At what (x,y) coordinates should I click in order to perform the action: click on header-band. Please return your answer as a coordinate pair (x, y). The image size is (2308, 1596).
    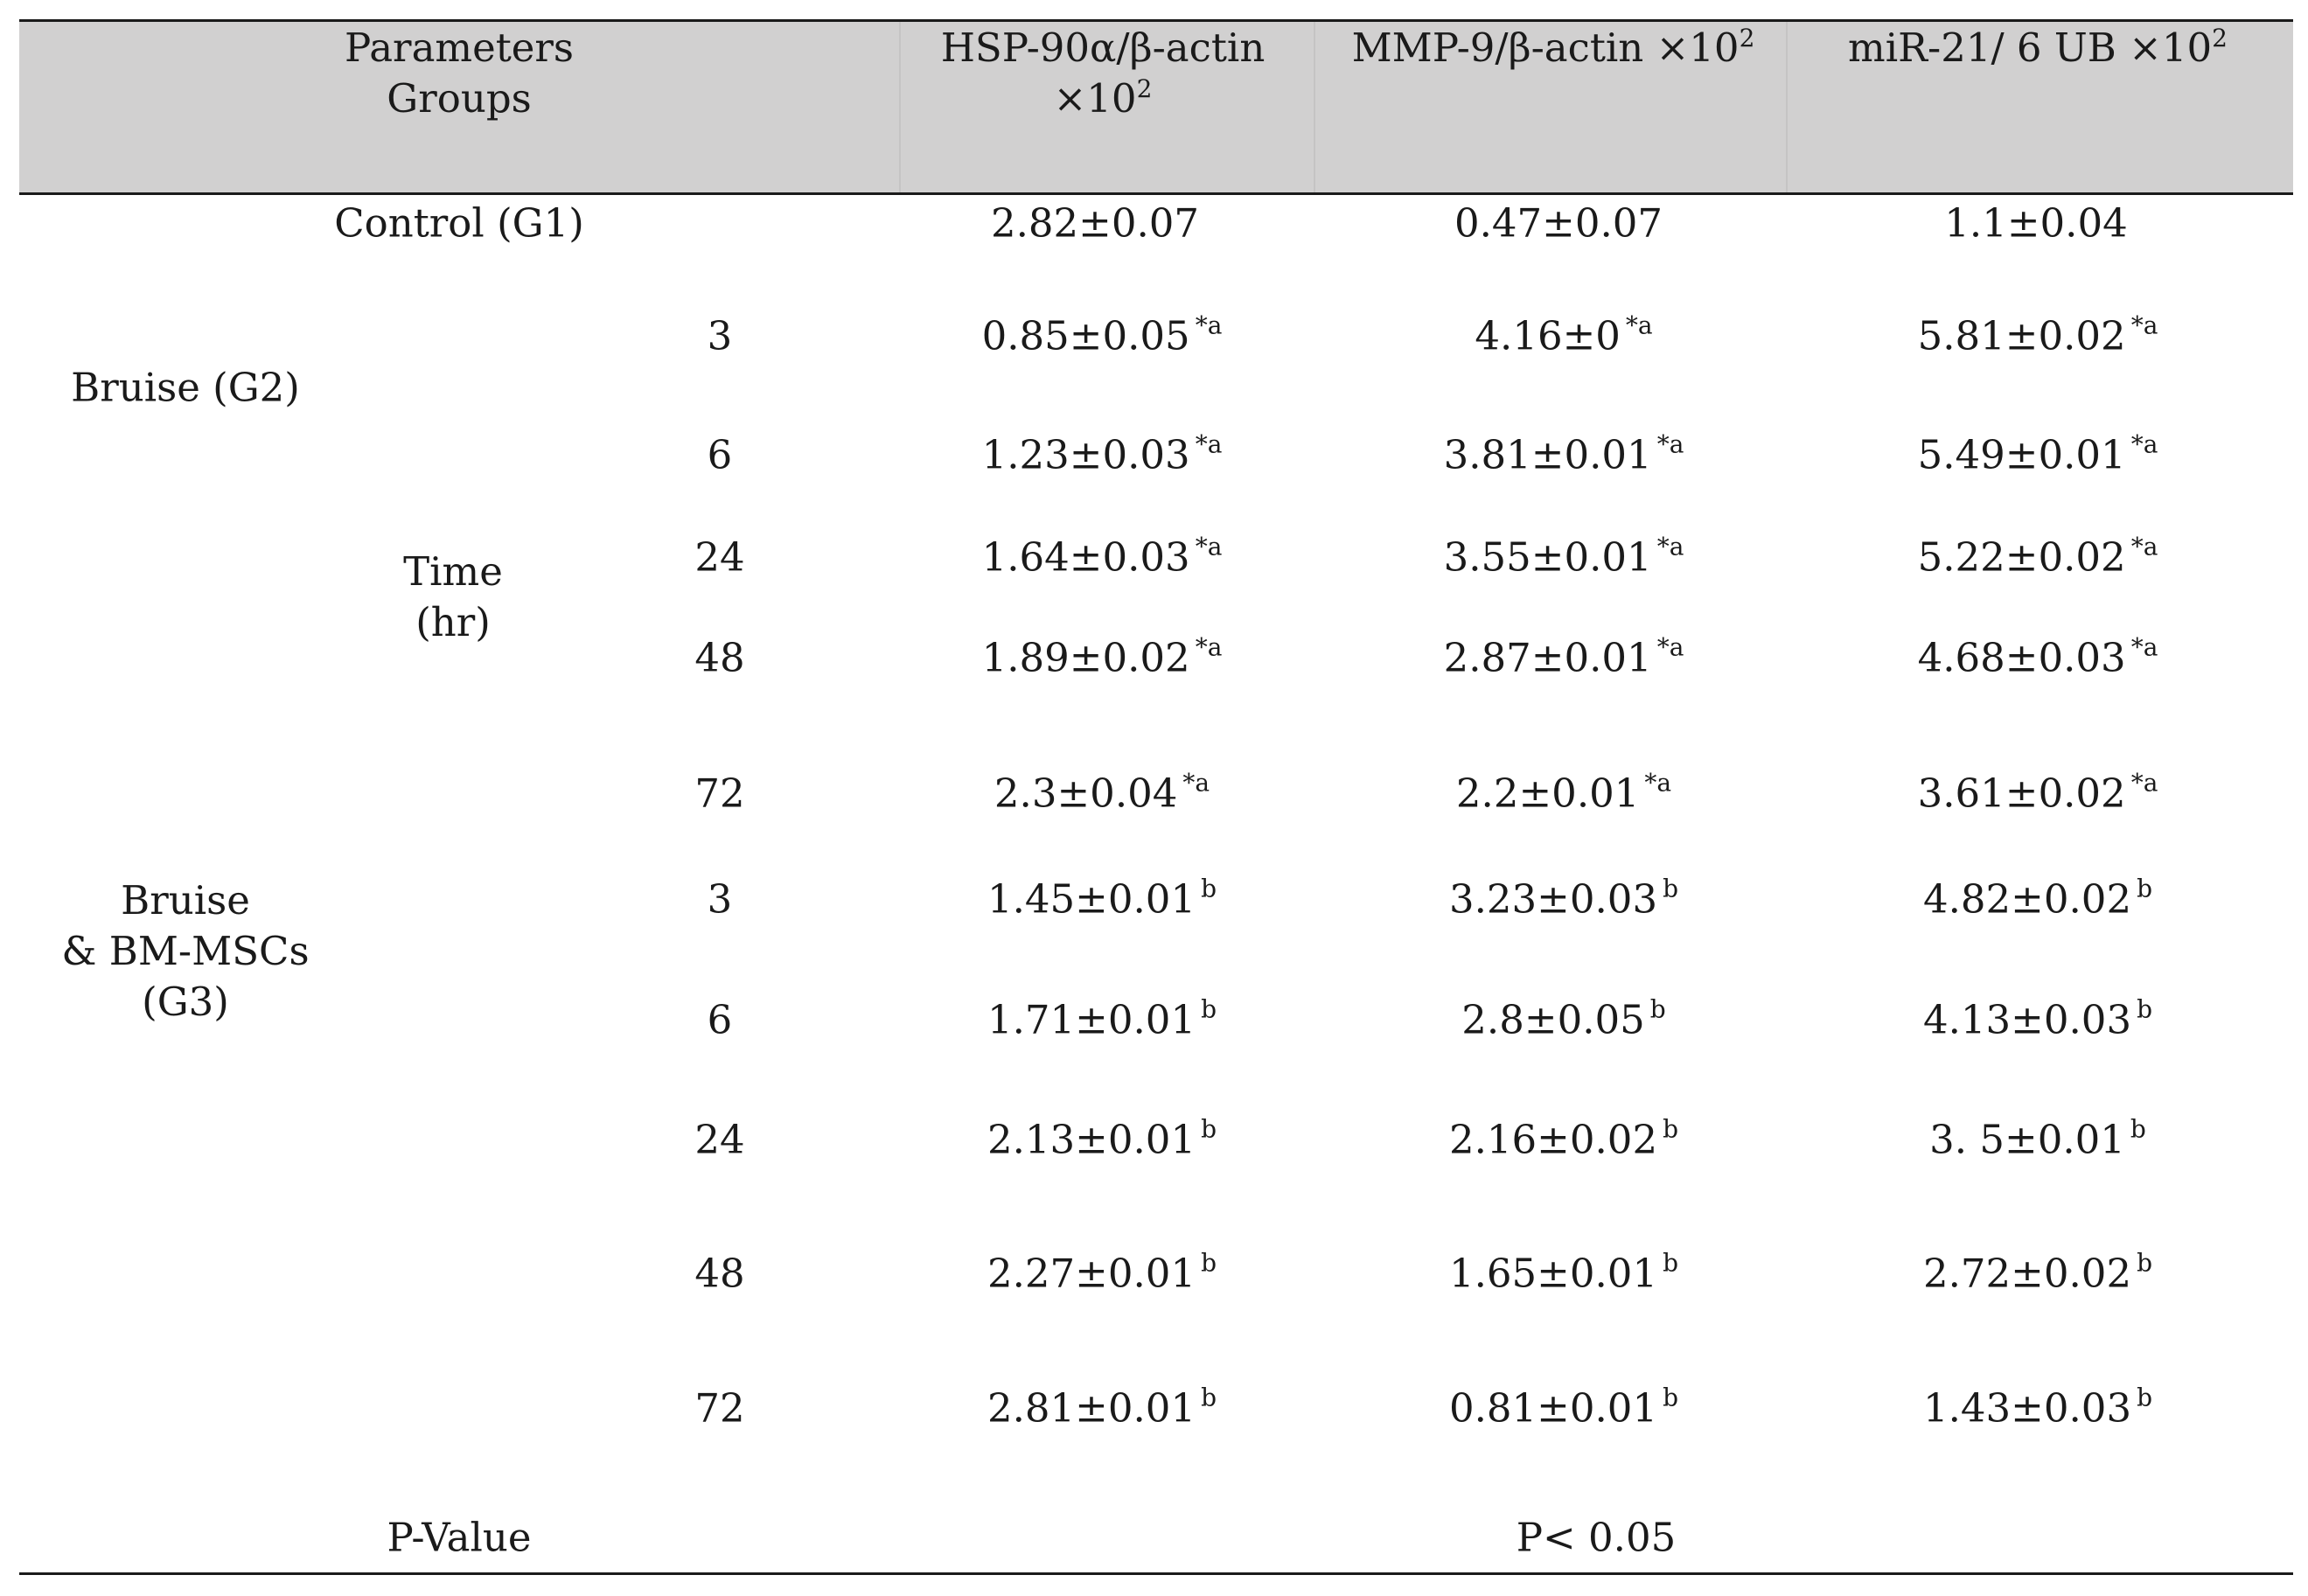
    Looking at the image, I should click on (1156, 107).